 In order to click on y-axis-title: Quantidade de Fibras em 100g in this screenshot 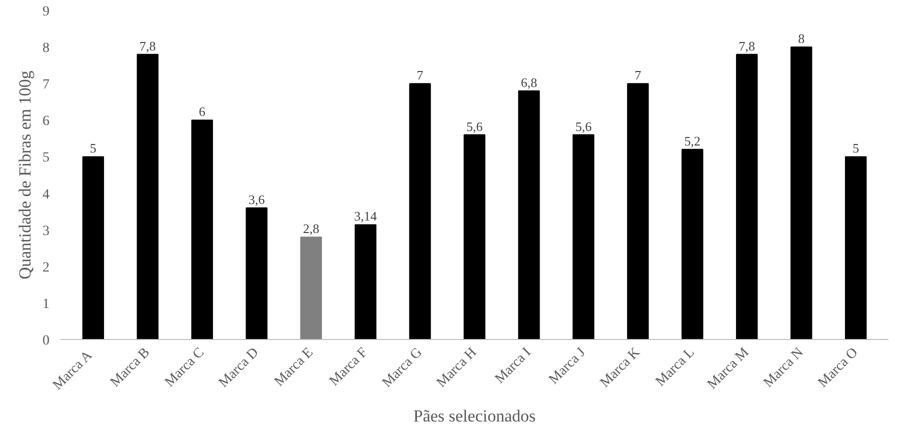, I will do `click(25, 175)`.